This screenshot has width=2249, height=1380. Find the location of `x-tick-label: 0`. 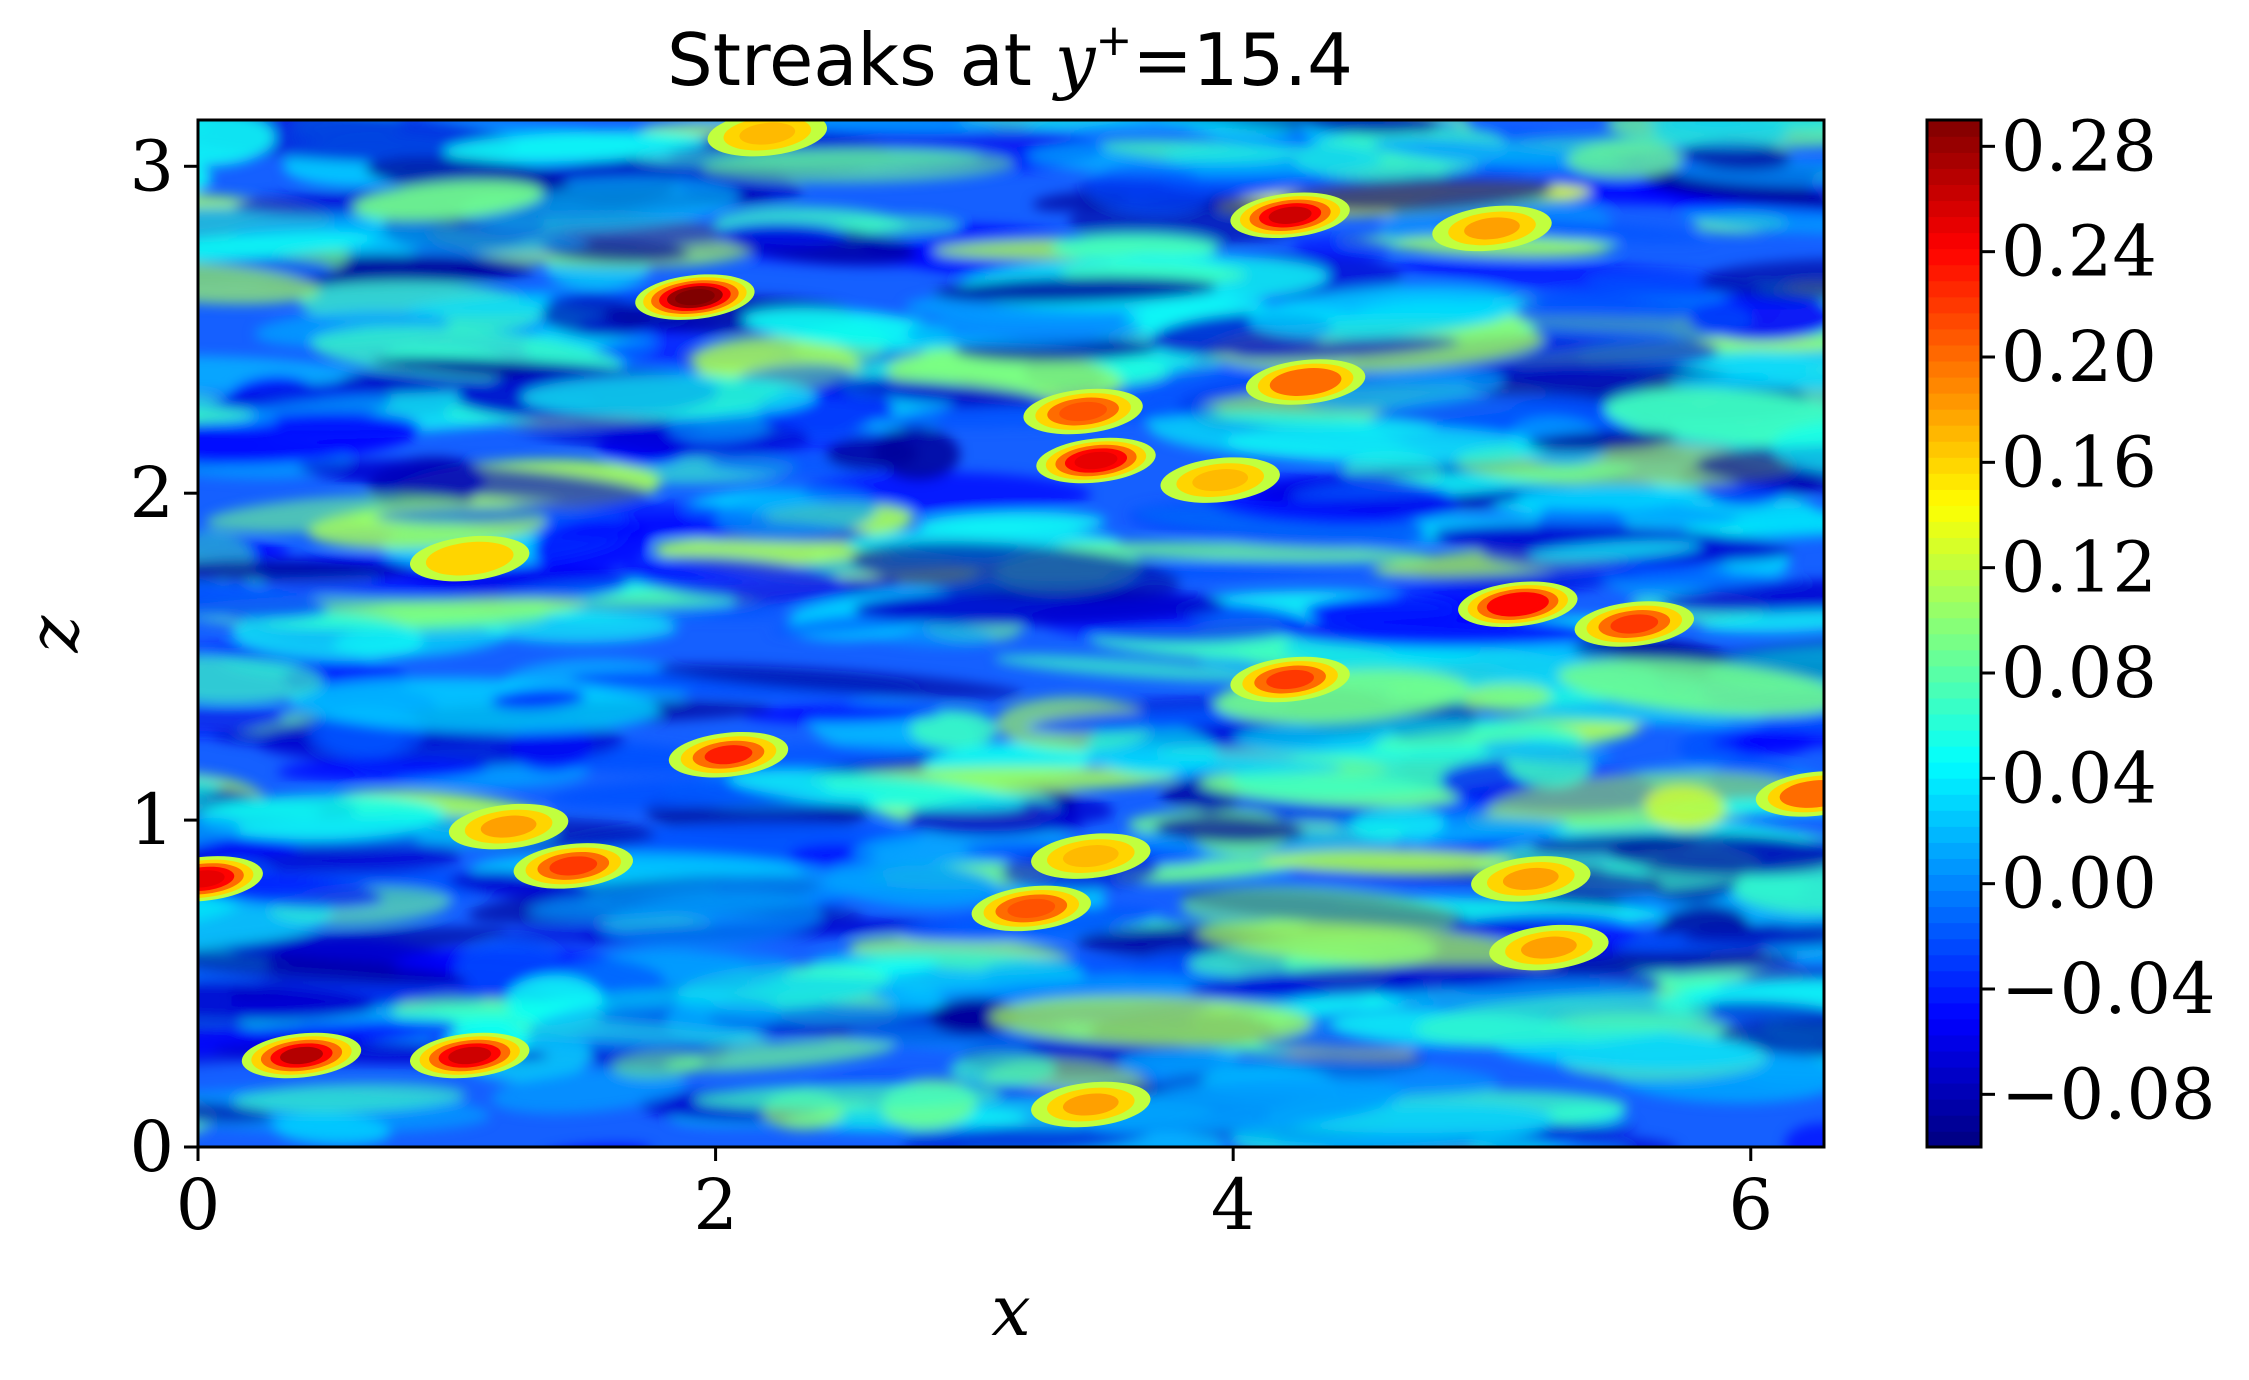

x-tick-label: 0 is located at coordinates (198, 1205).